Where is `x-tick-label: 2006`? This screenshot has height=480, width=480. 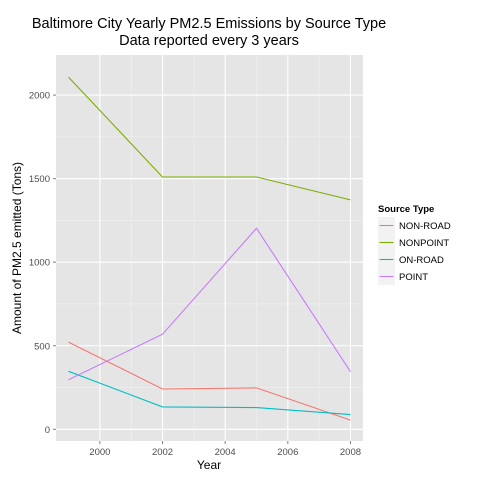 x-tick-label: 2006 is located at coordinates (287, 452).